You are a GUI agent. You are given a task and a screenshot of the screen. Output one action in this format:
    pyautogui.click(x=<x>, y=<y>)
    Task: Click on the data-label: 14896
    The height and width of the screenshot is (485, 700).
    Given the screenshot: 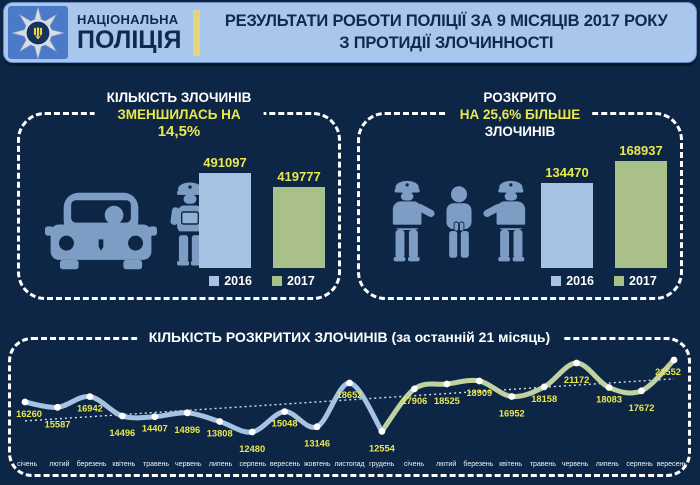 What is the action you would take?
    pyautogui.click(x=187, y=430)
    